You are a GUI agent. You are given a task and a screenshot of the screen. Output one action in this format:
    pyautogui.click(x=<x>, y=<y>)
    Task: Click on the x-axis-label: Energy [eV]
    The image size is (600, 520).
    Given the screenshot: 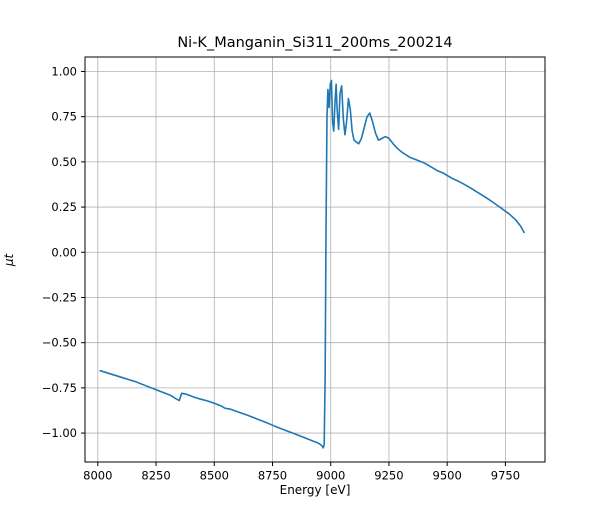 What is the action you would take?
    pyautogui.click(x=315, y=490)
    